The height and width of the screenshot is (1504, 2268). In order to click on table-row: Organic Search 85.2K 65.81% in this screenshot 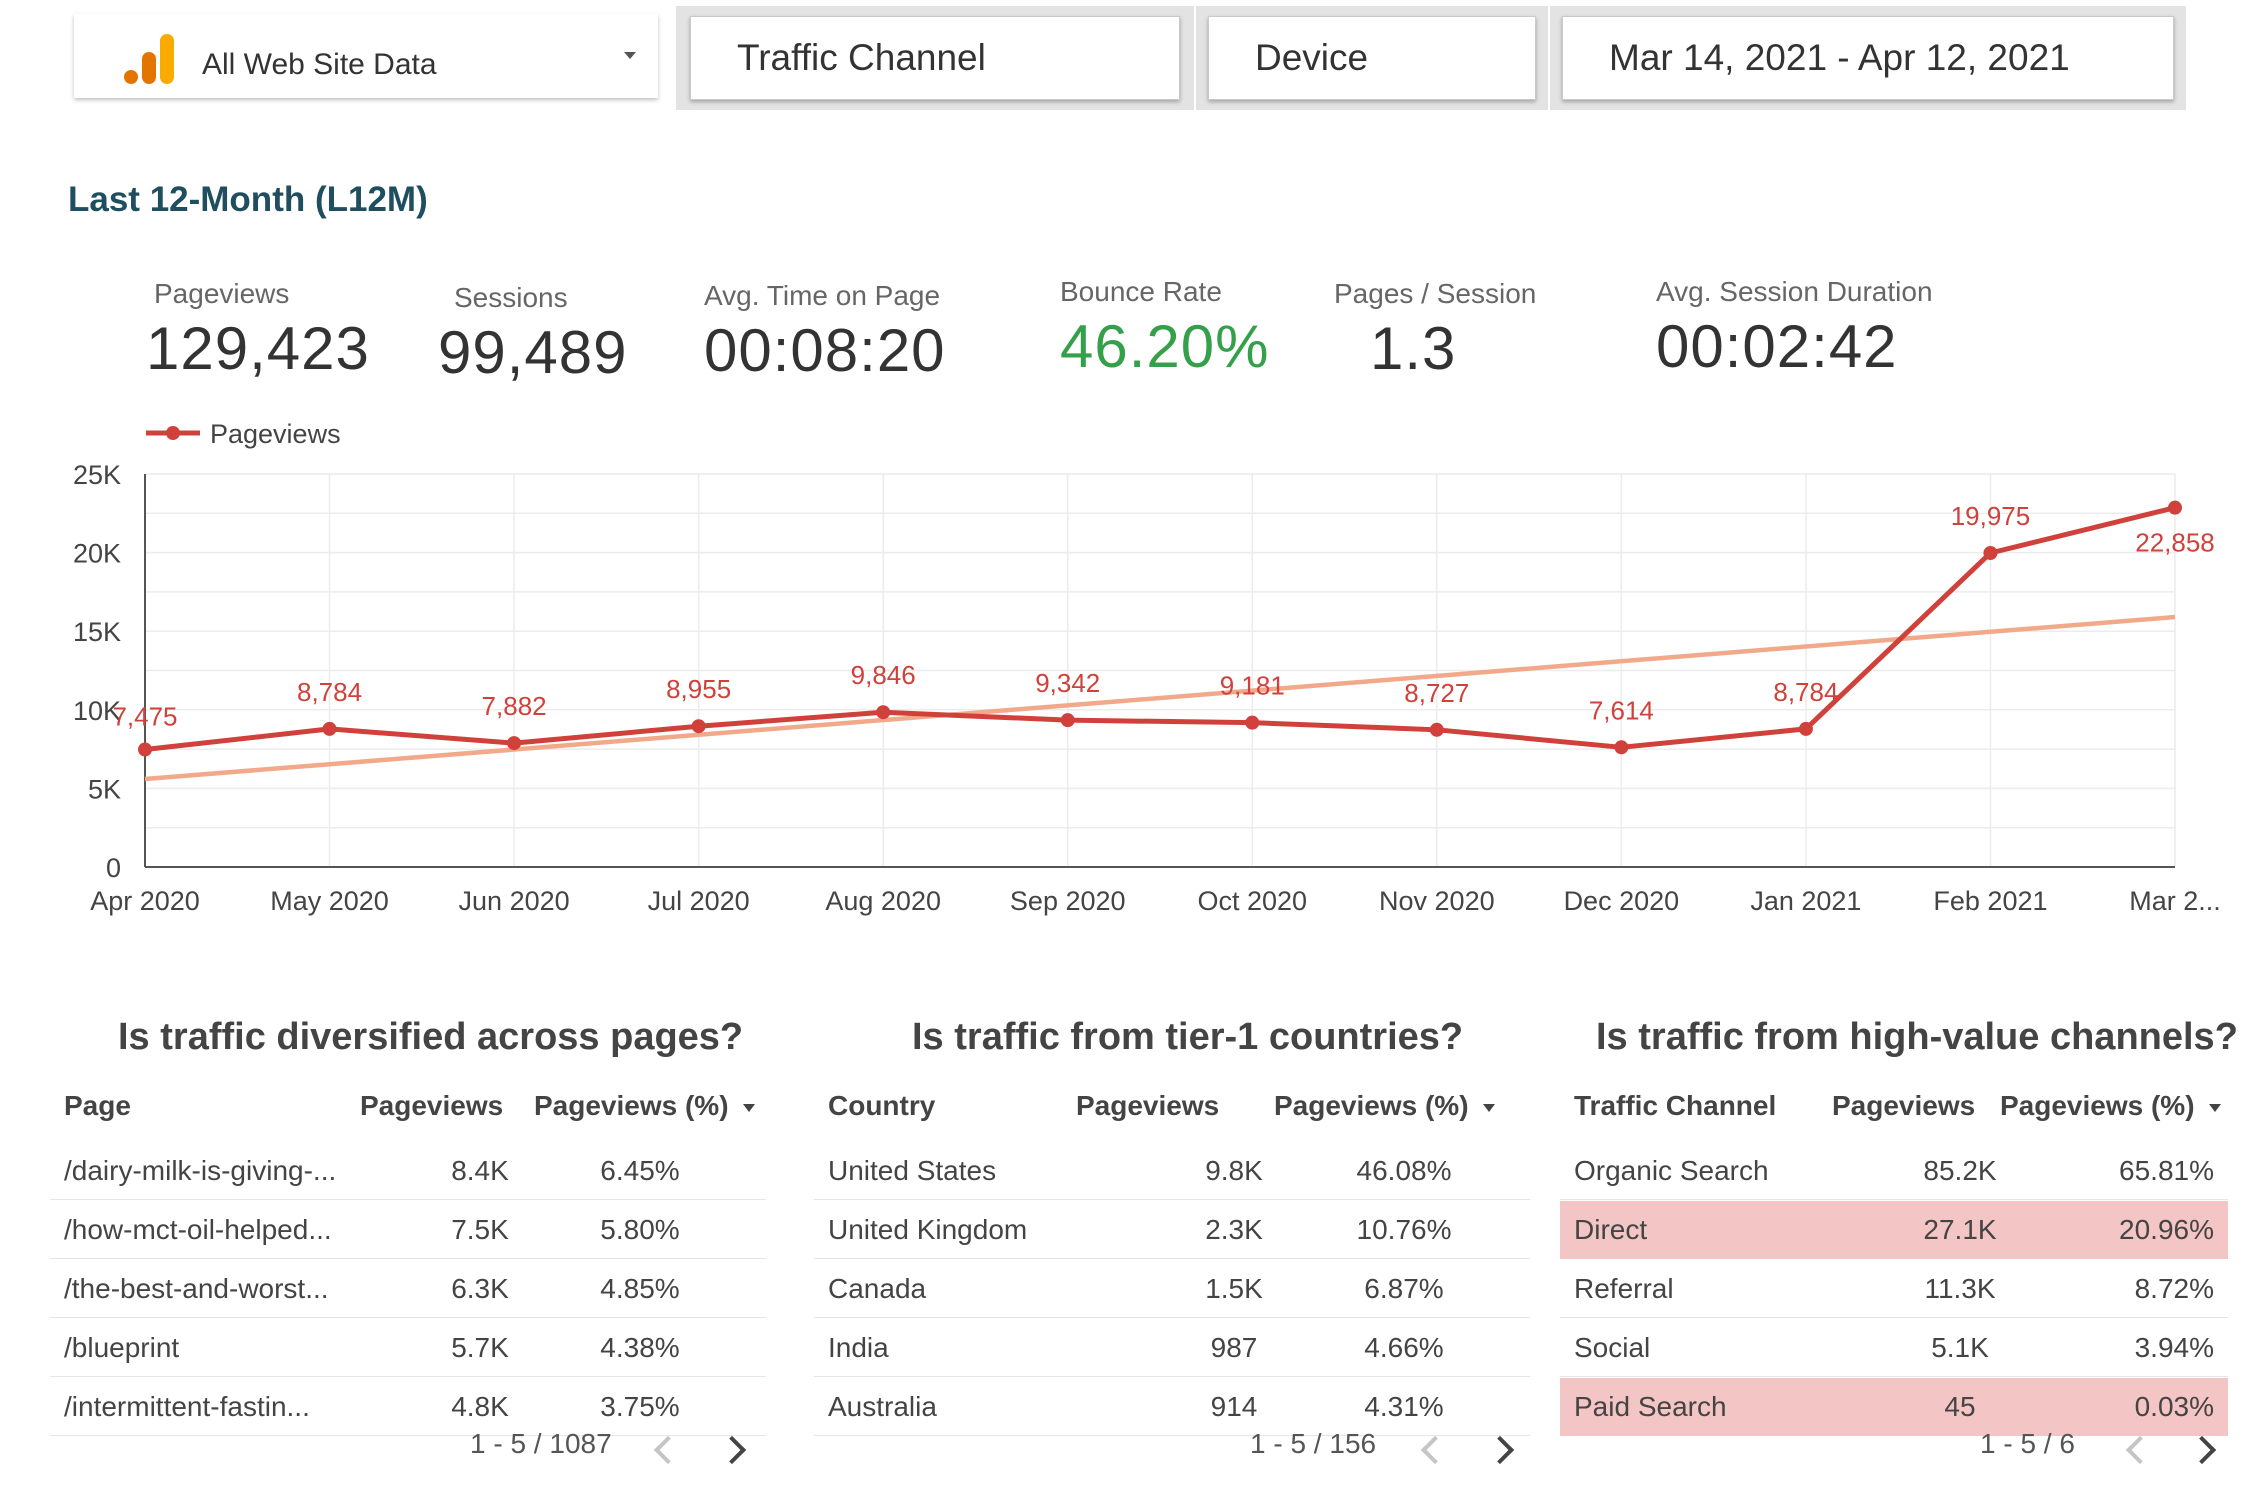, I will do `click(1894, 1171)`.